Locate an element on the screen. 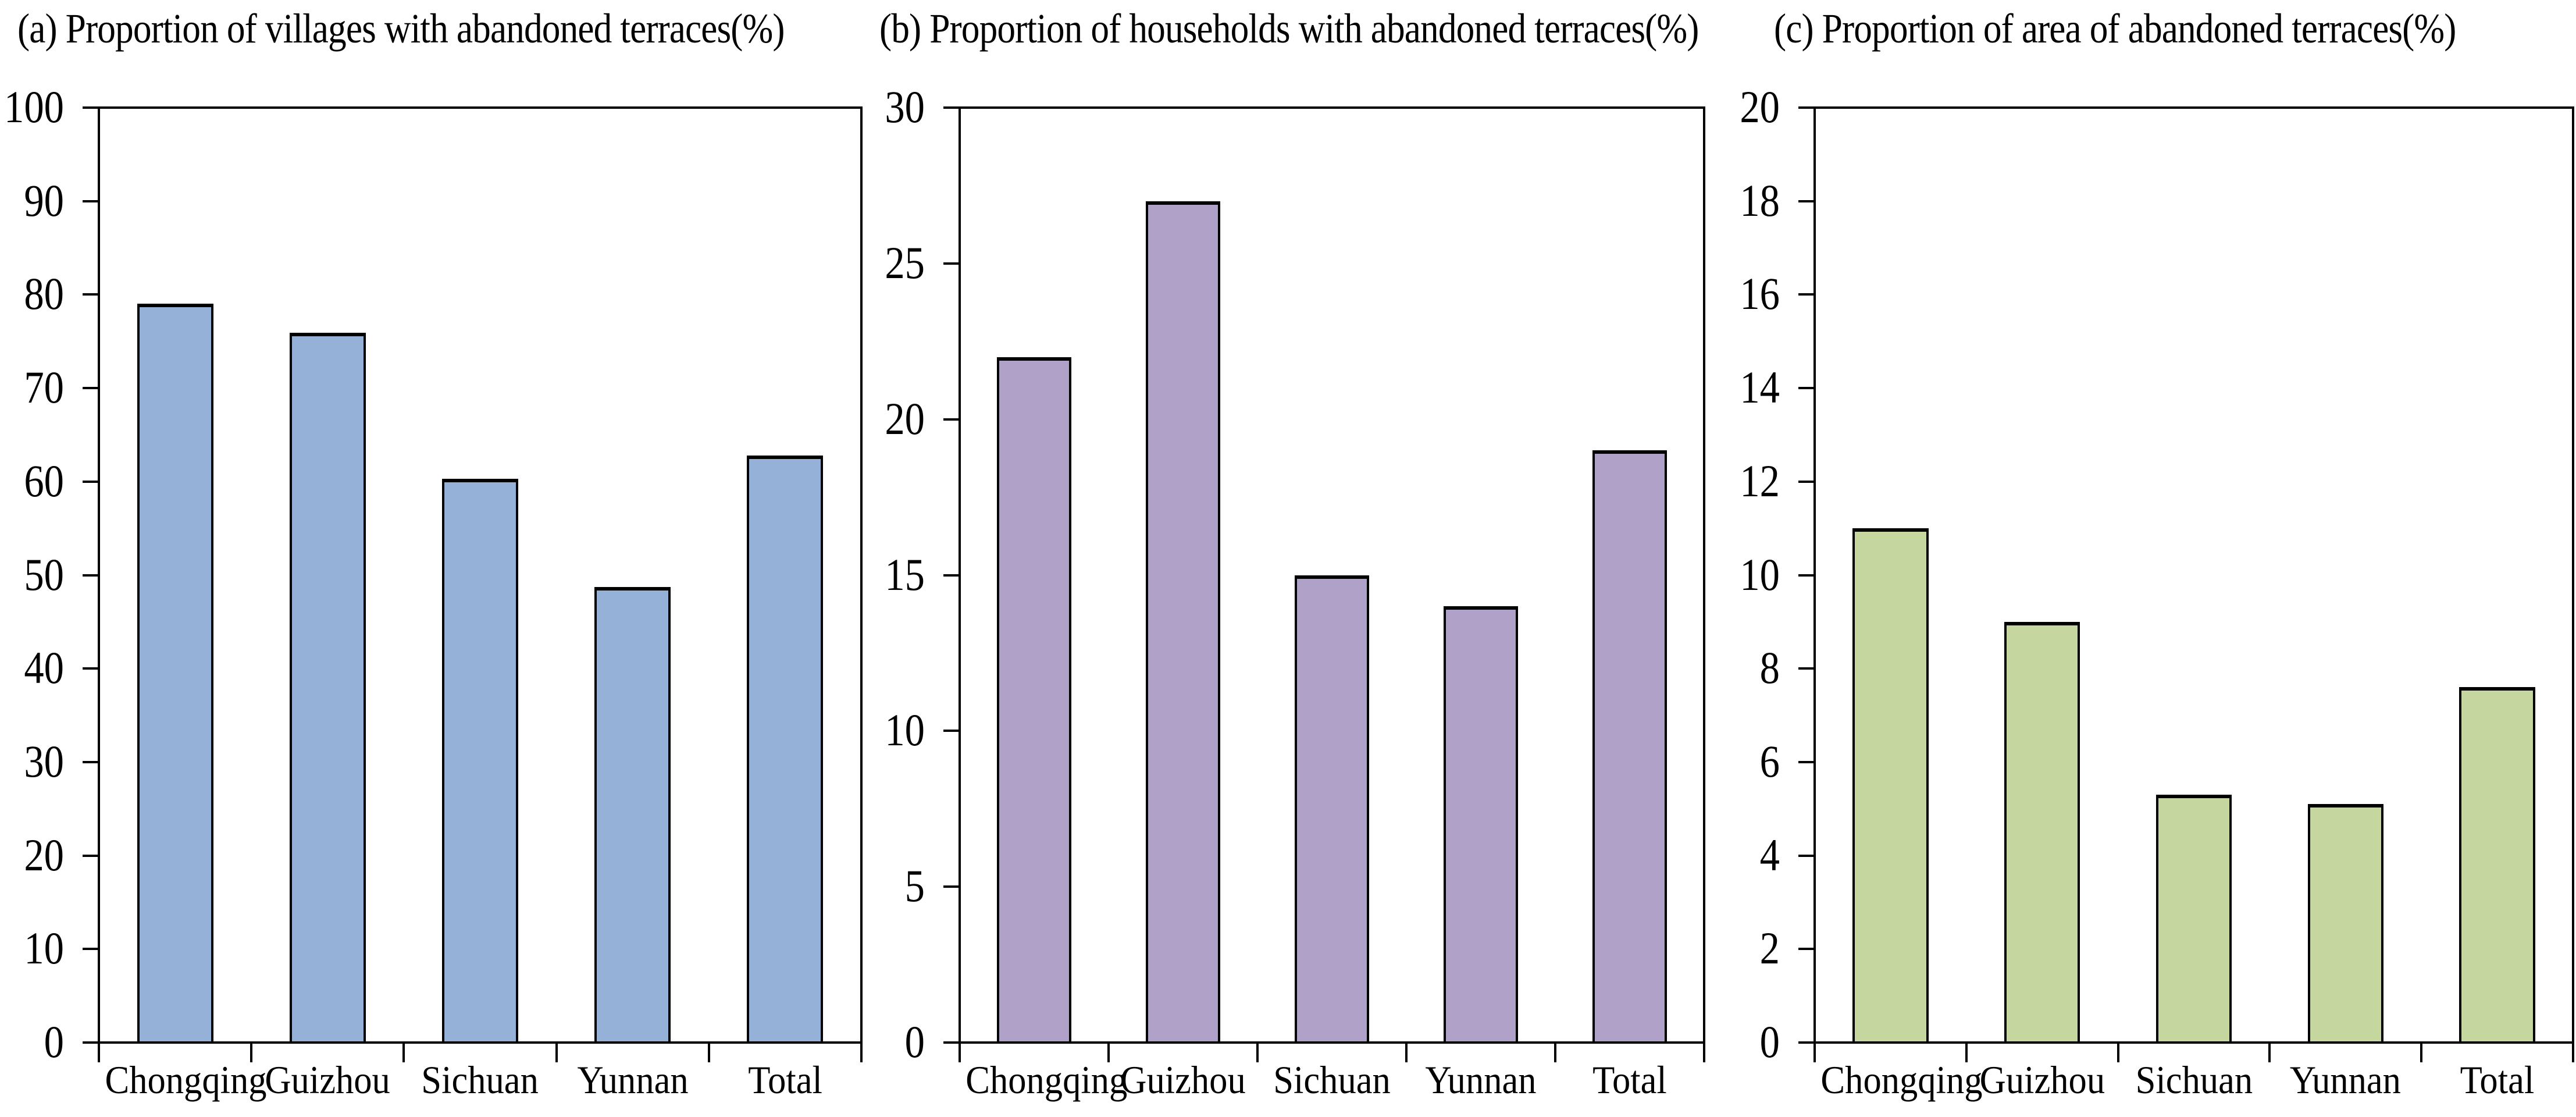 This screenshot has width=2576, height=1117. y-axis-tick-label: 6 is located at coordinates (1769, 761).